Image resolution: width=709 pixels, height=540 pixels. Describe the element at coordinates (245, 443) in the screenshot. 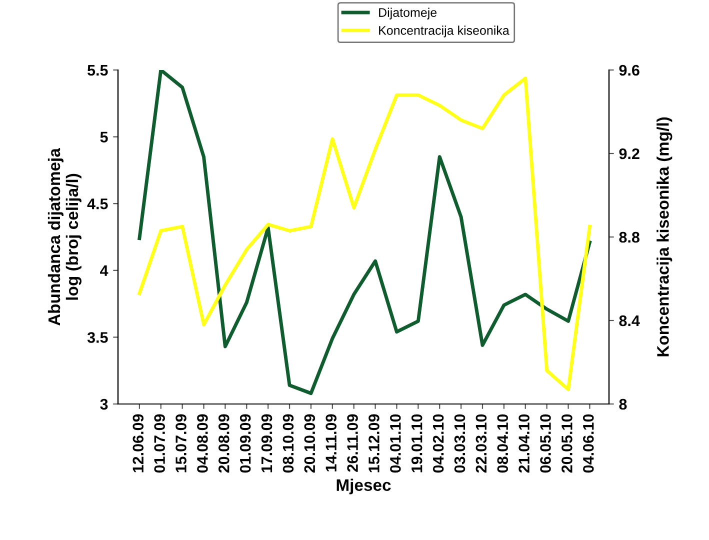

I see `x-tick-label: 01.09.09` at that location.